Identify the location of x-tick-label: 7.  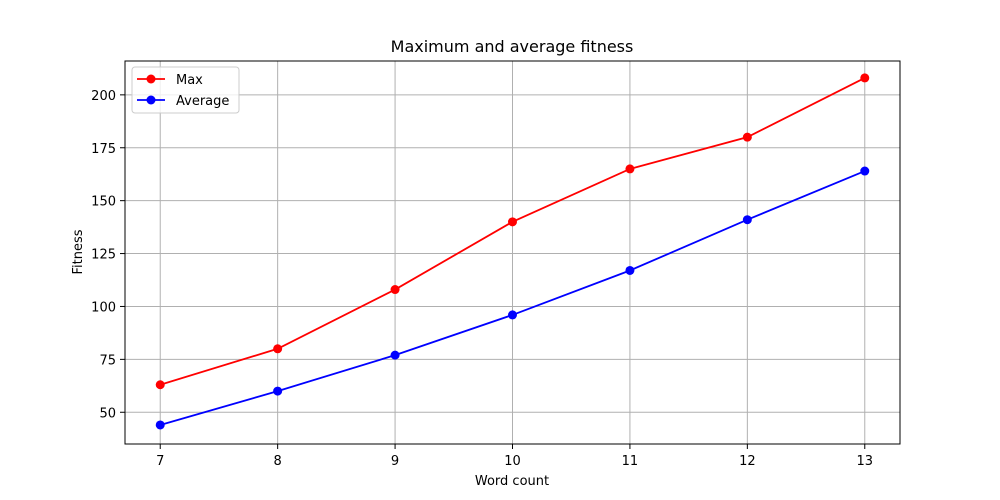
(160, 461).